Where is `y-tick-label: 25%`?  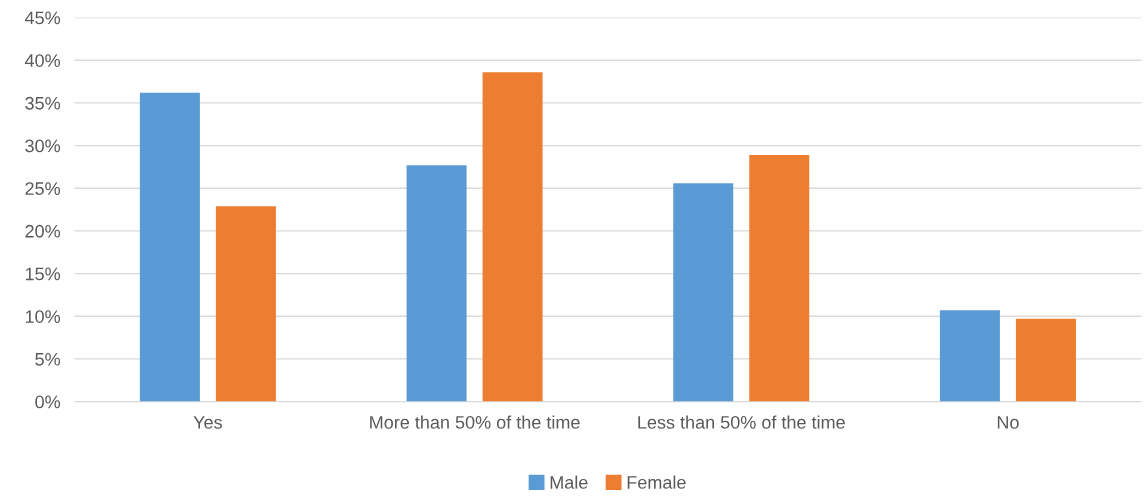 y-tick-label: 25% is located at coordinates (43, 188).